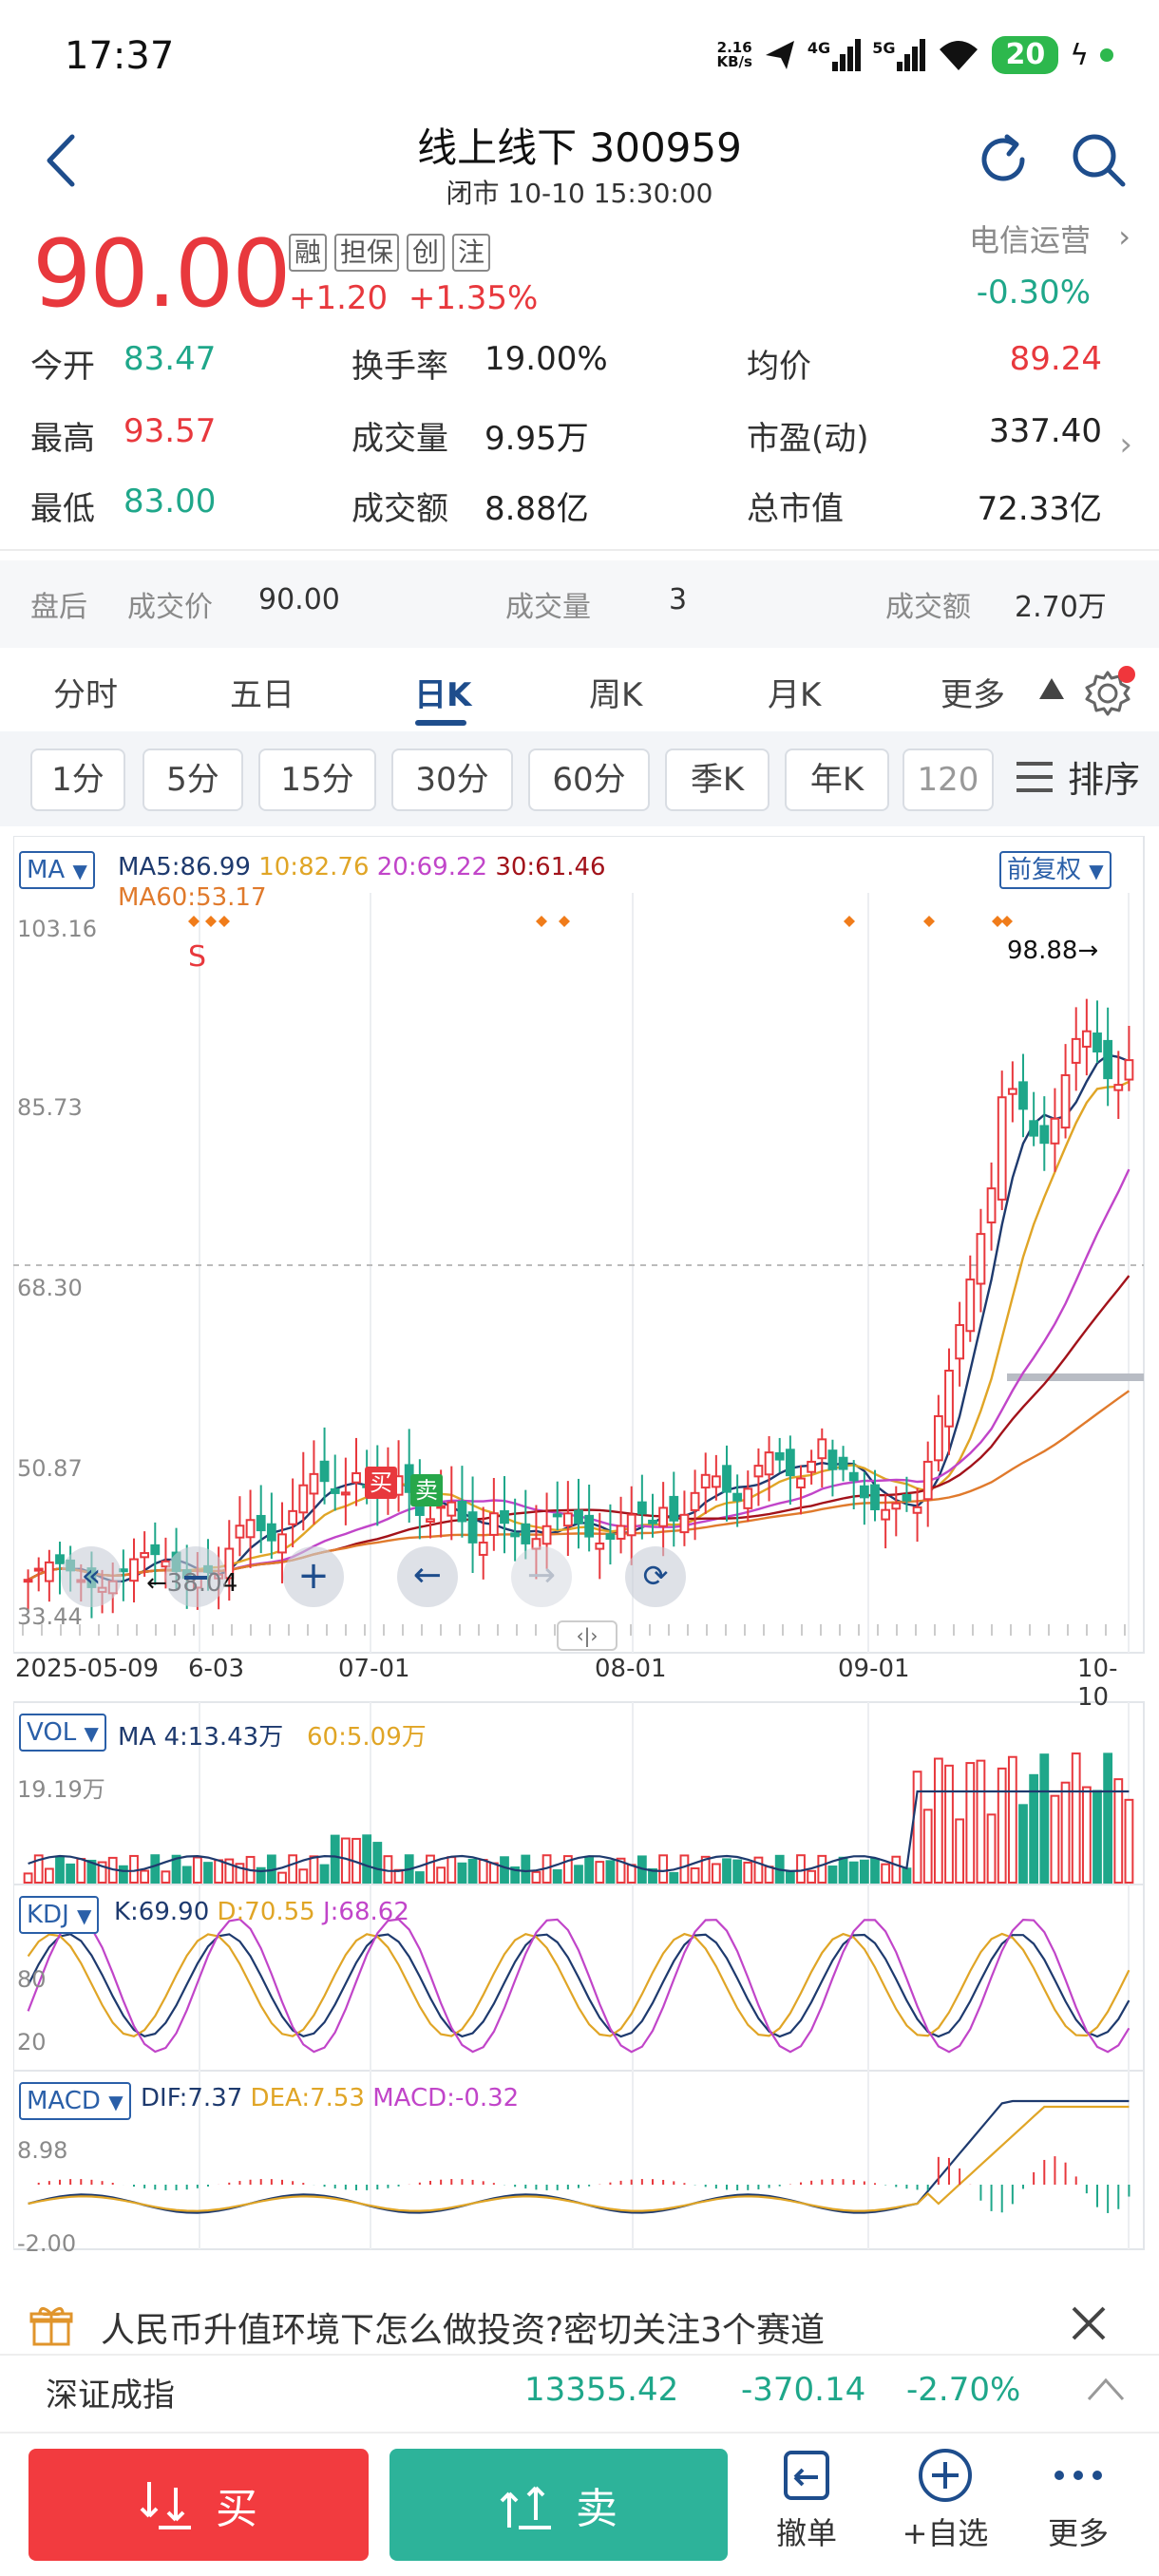 This screenshot has height=2576, width=1159. Describe the element at coordinates (578, 1984) in the screenshot. I see `kdj-line` at that location.